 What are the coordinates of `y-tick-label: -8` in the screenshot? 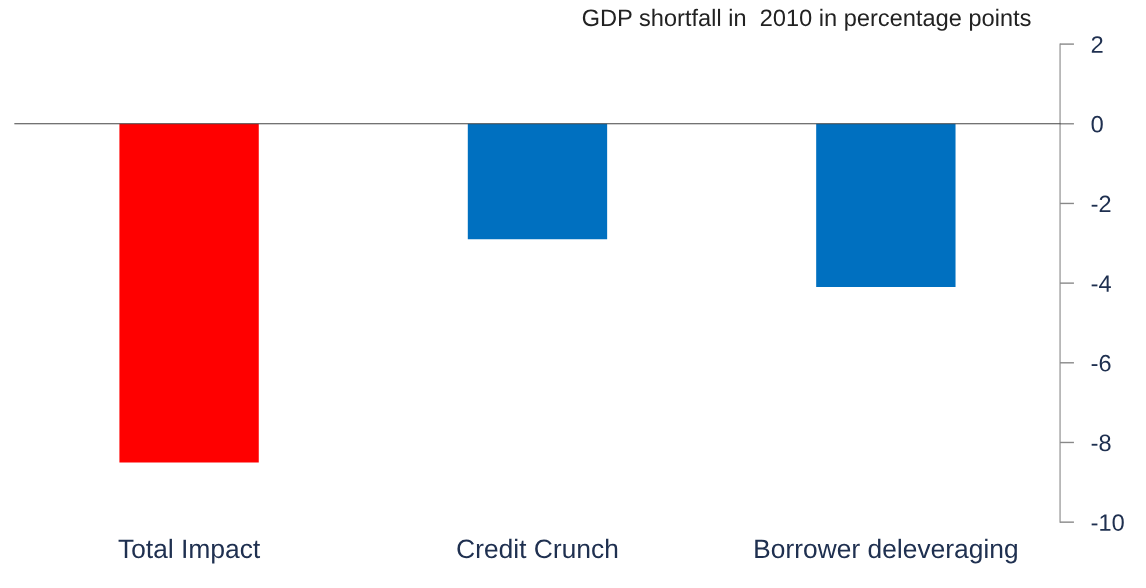 It's located at (1101, 443).